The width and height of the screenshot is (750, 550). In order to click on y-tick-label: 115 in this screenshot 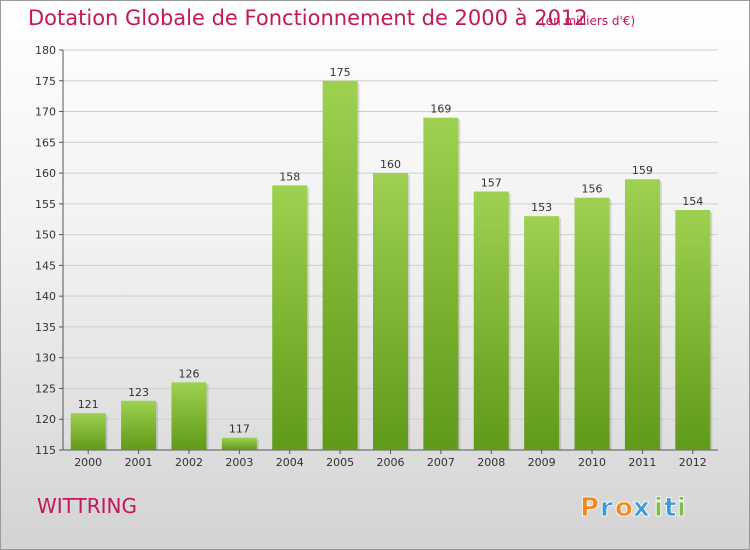, I will do `click(45, 450)`.